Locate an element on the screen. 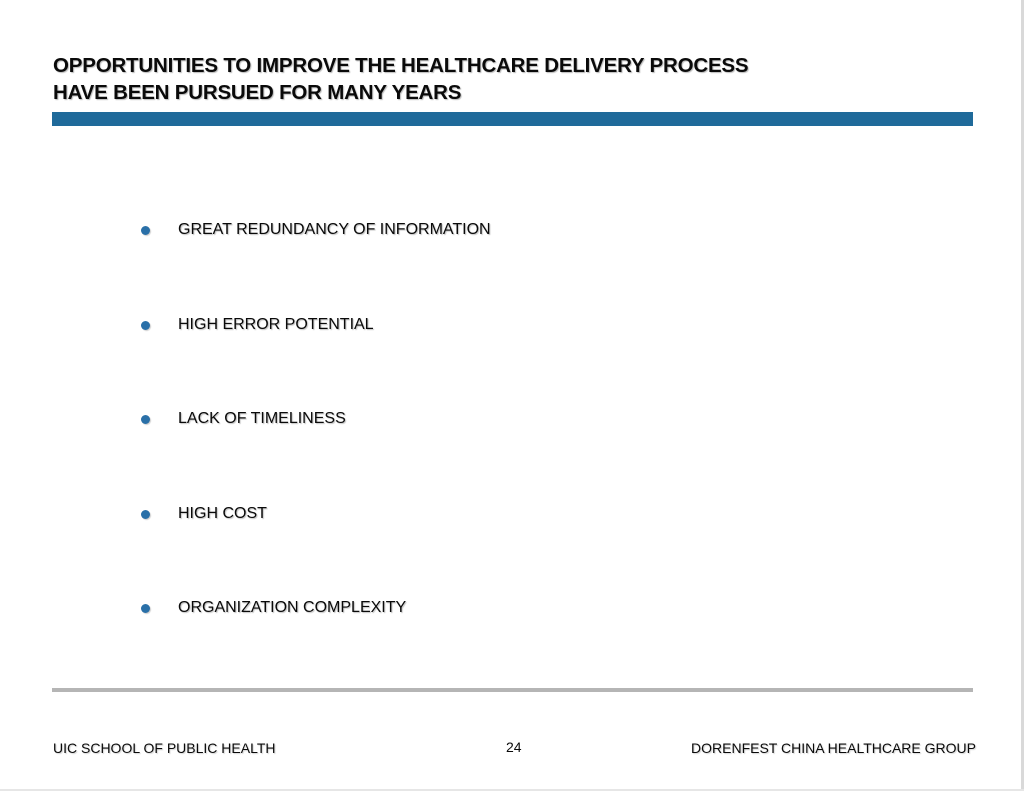  bullet-text: GREAT REDUNDANCY OF INFORMATION is located at coordinates (334, 229).